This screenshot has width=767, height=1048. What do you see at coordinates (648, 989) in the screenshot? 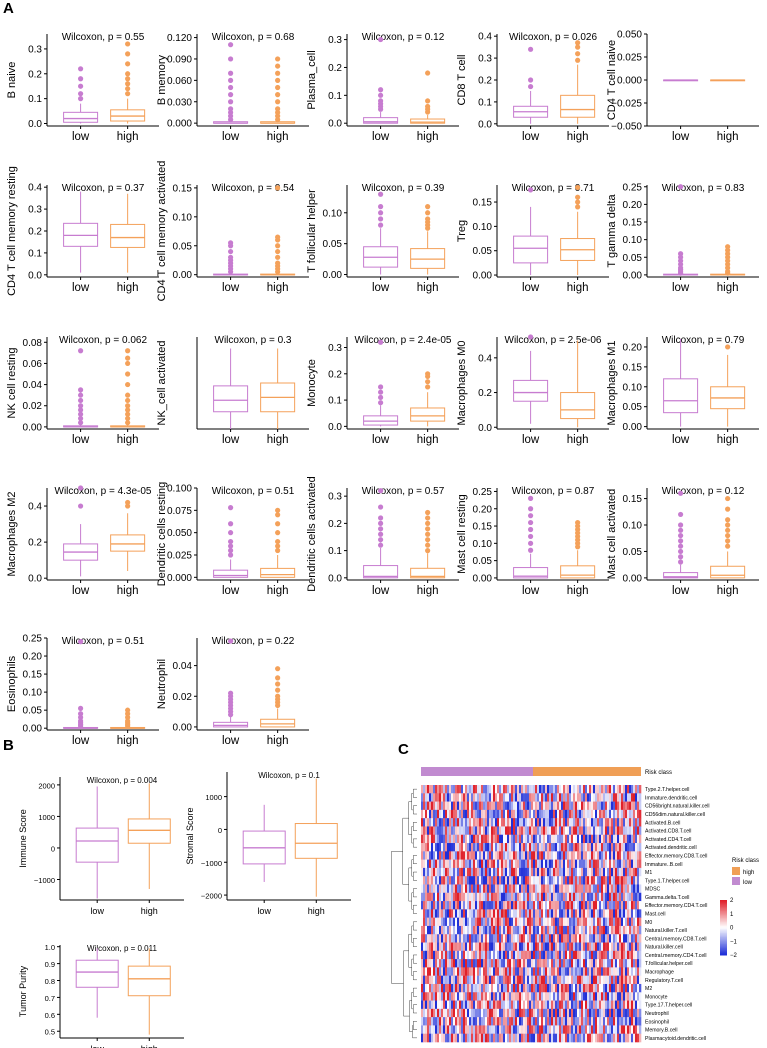
I see `heatmap-row-label: M2` at bounding box center [648, 989].